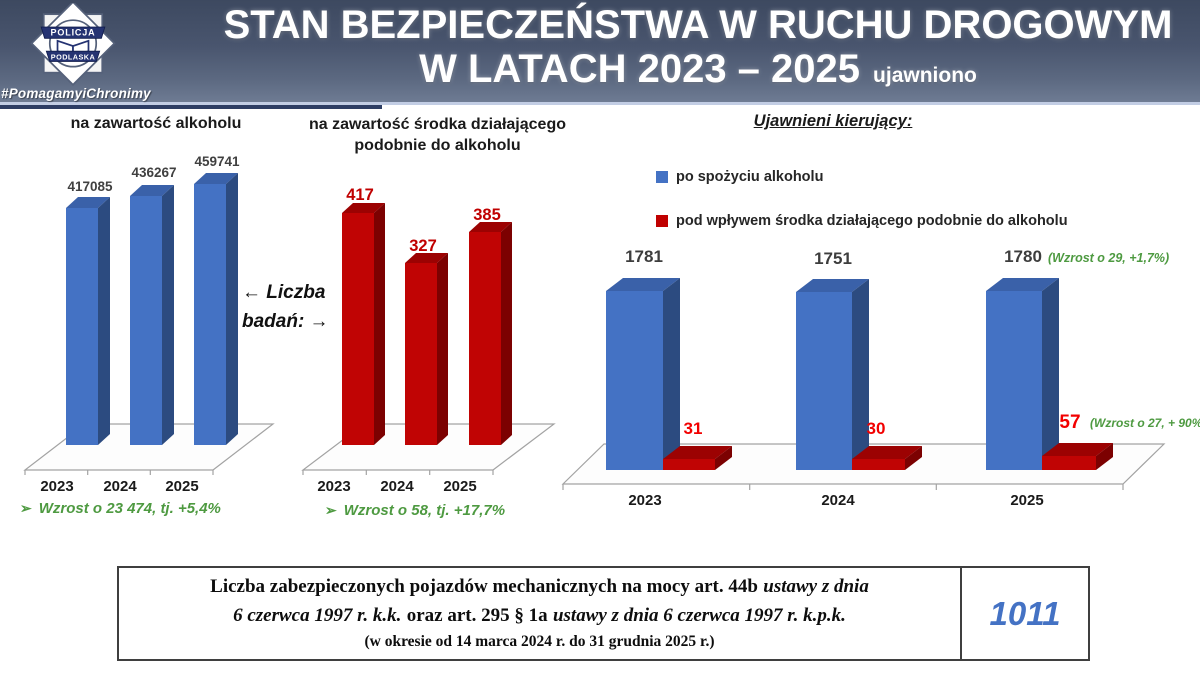  I want to click on header-accent-strip, so click(191, 107).